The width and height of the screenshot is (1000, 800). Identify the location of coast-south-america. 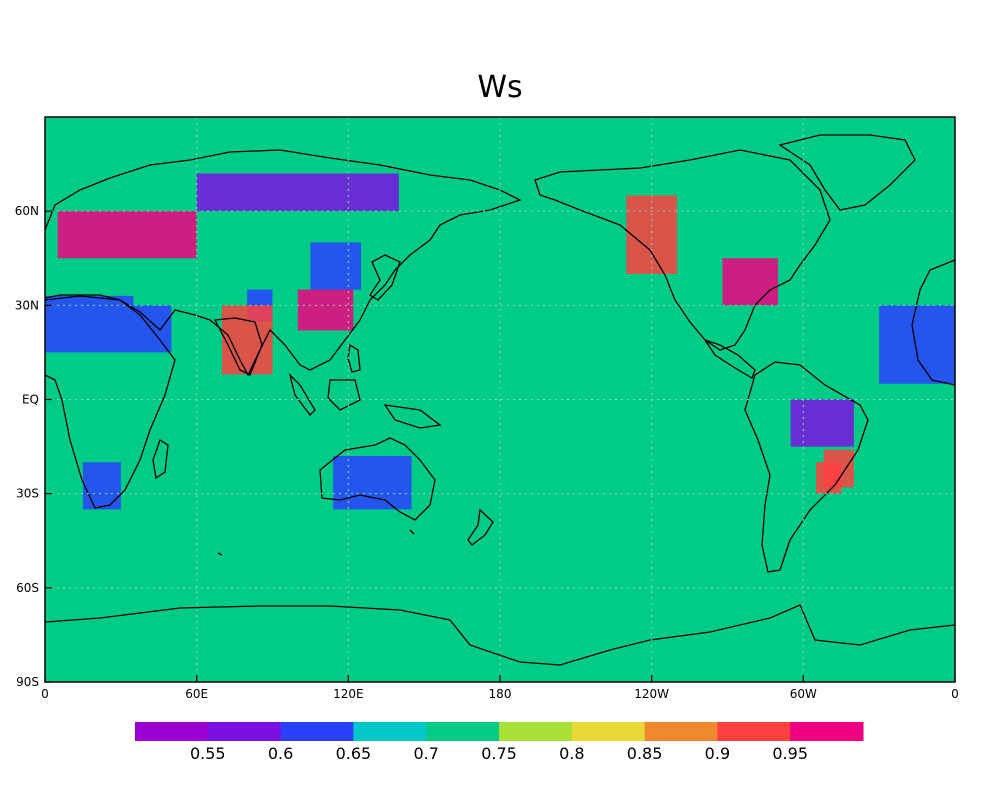
(806, 467).